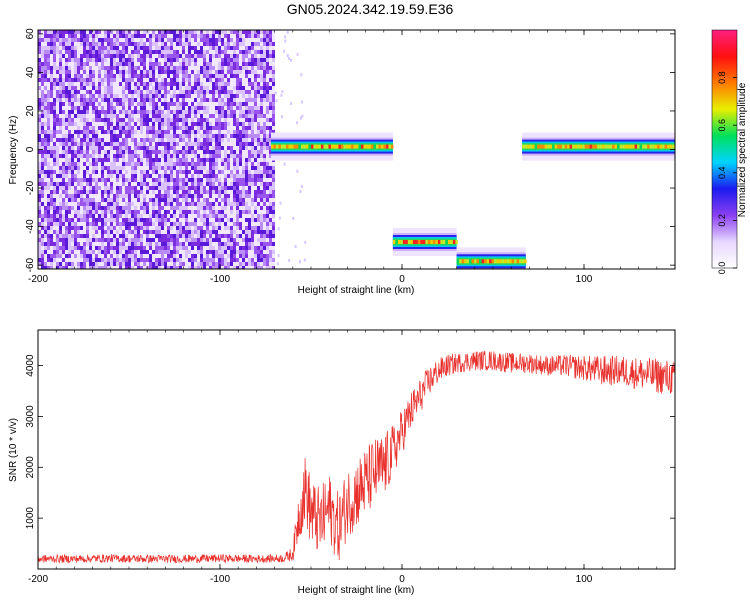  Describe the element at coordinates (13, 150) in the screenshot. I see `spectrogram-y-label: Frequency (Hz)` at that location.